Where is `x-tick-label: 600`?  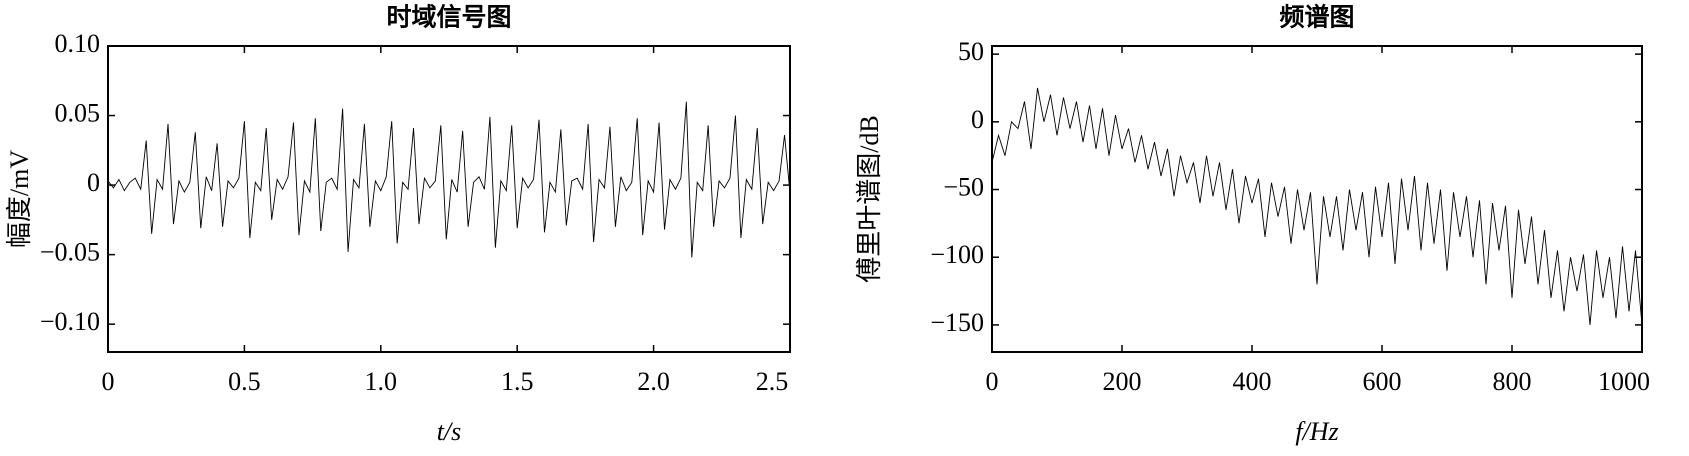 x-tick-label: 600 is located at coordinates (1382, 381).